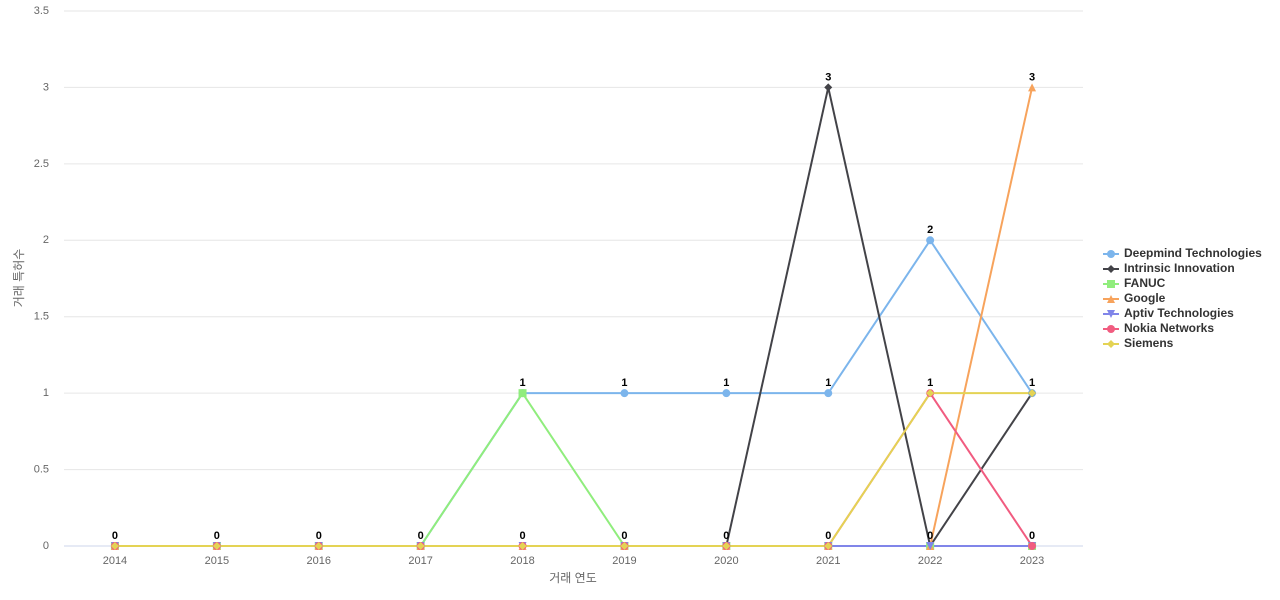  Describe the element at coordinates (624, 561) in the screenshot. I see `x-tick-label: 2019` at that location.